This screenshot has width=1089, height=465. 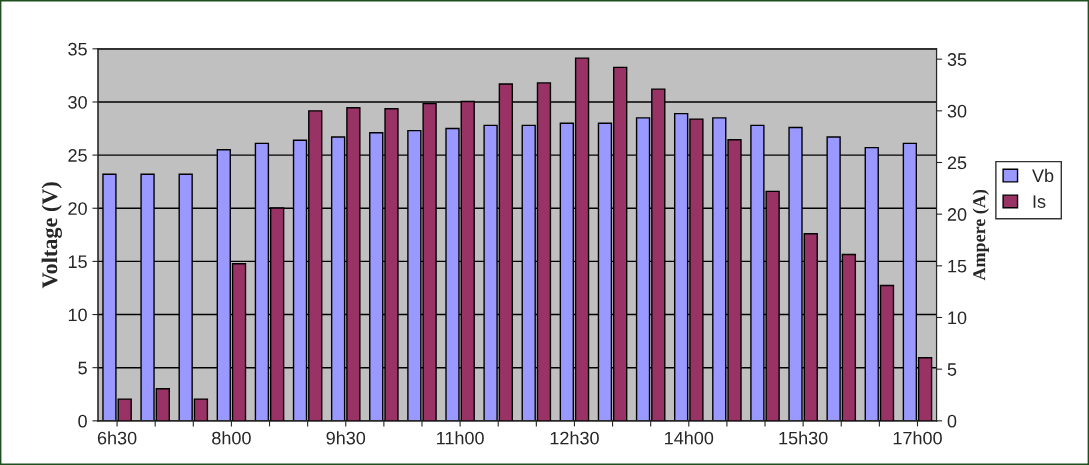 I want to click on y2-tick-label: 25, so click(x=957, y=163).